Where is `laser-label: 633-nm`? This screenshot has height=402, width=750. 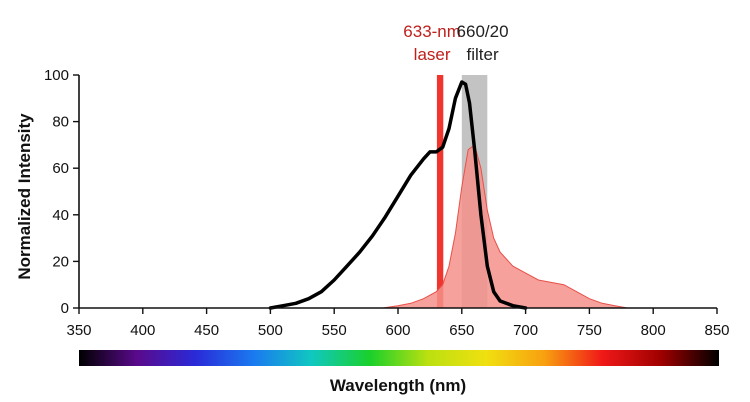
laser-label: 633-nm is located at coordinates (432, 31).